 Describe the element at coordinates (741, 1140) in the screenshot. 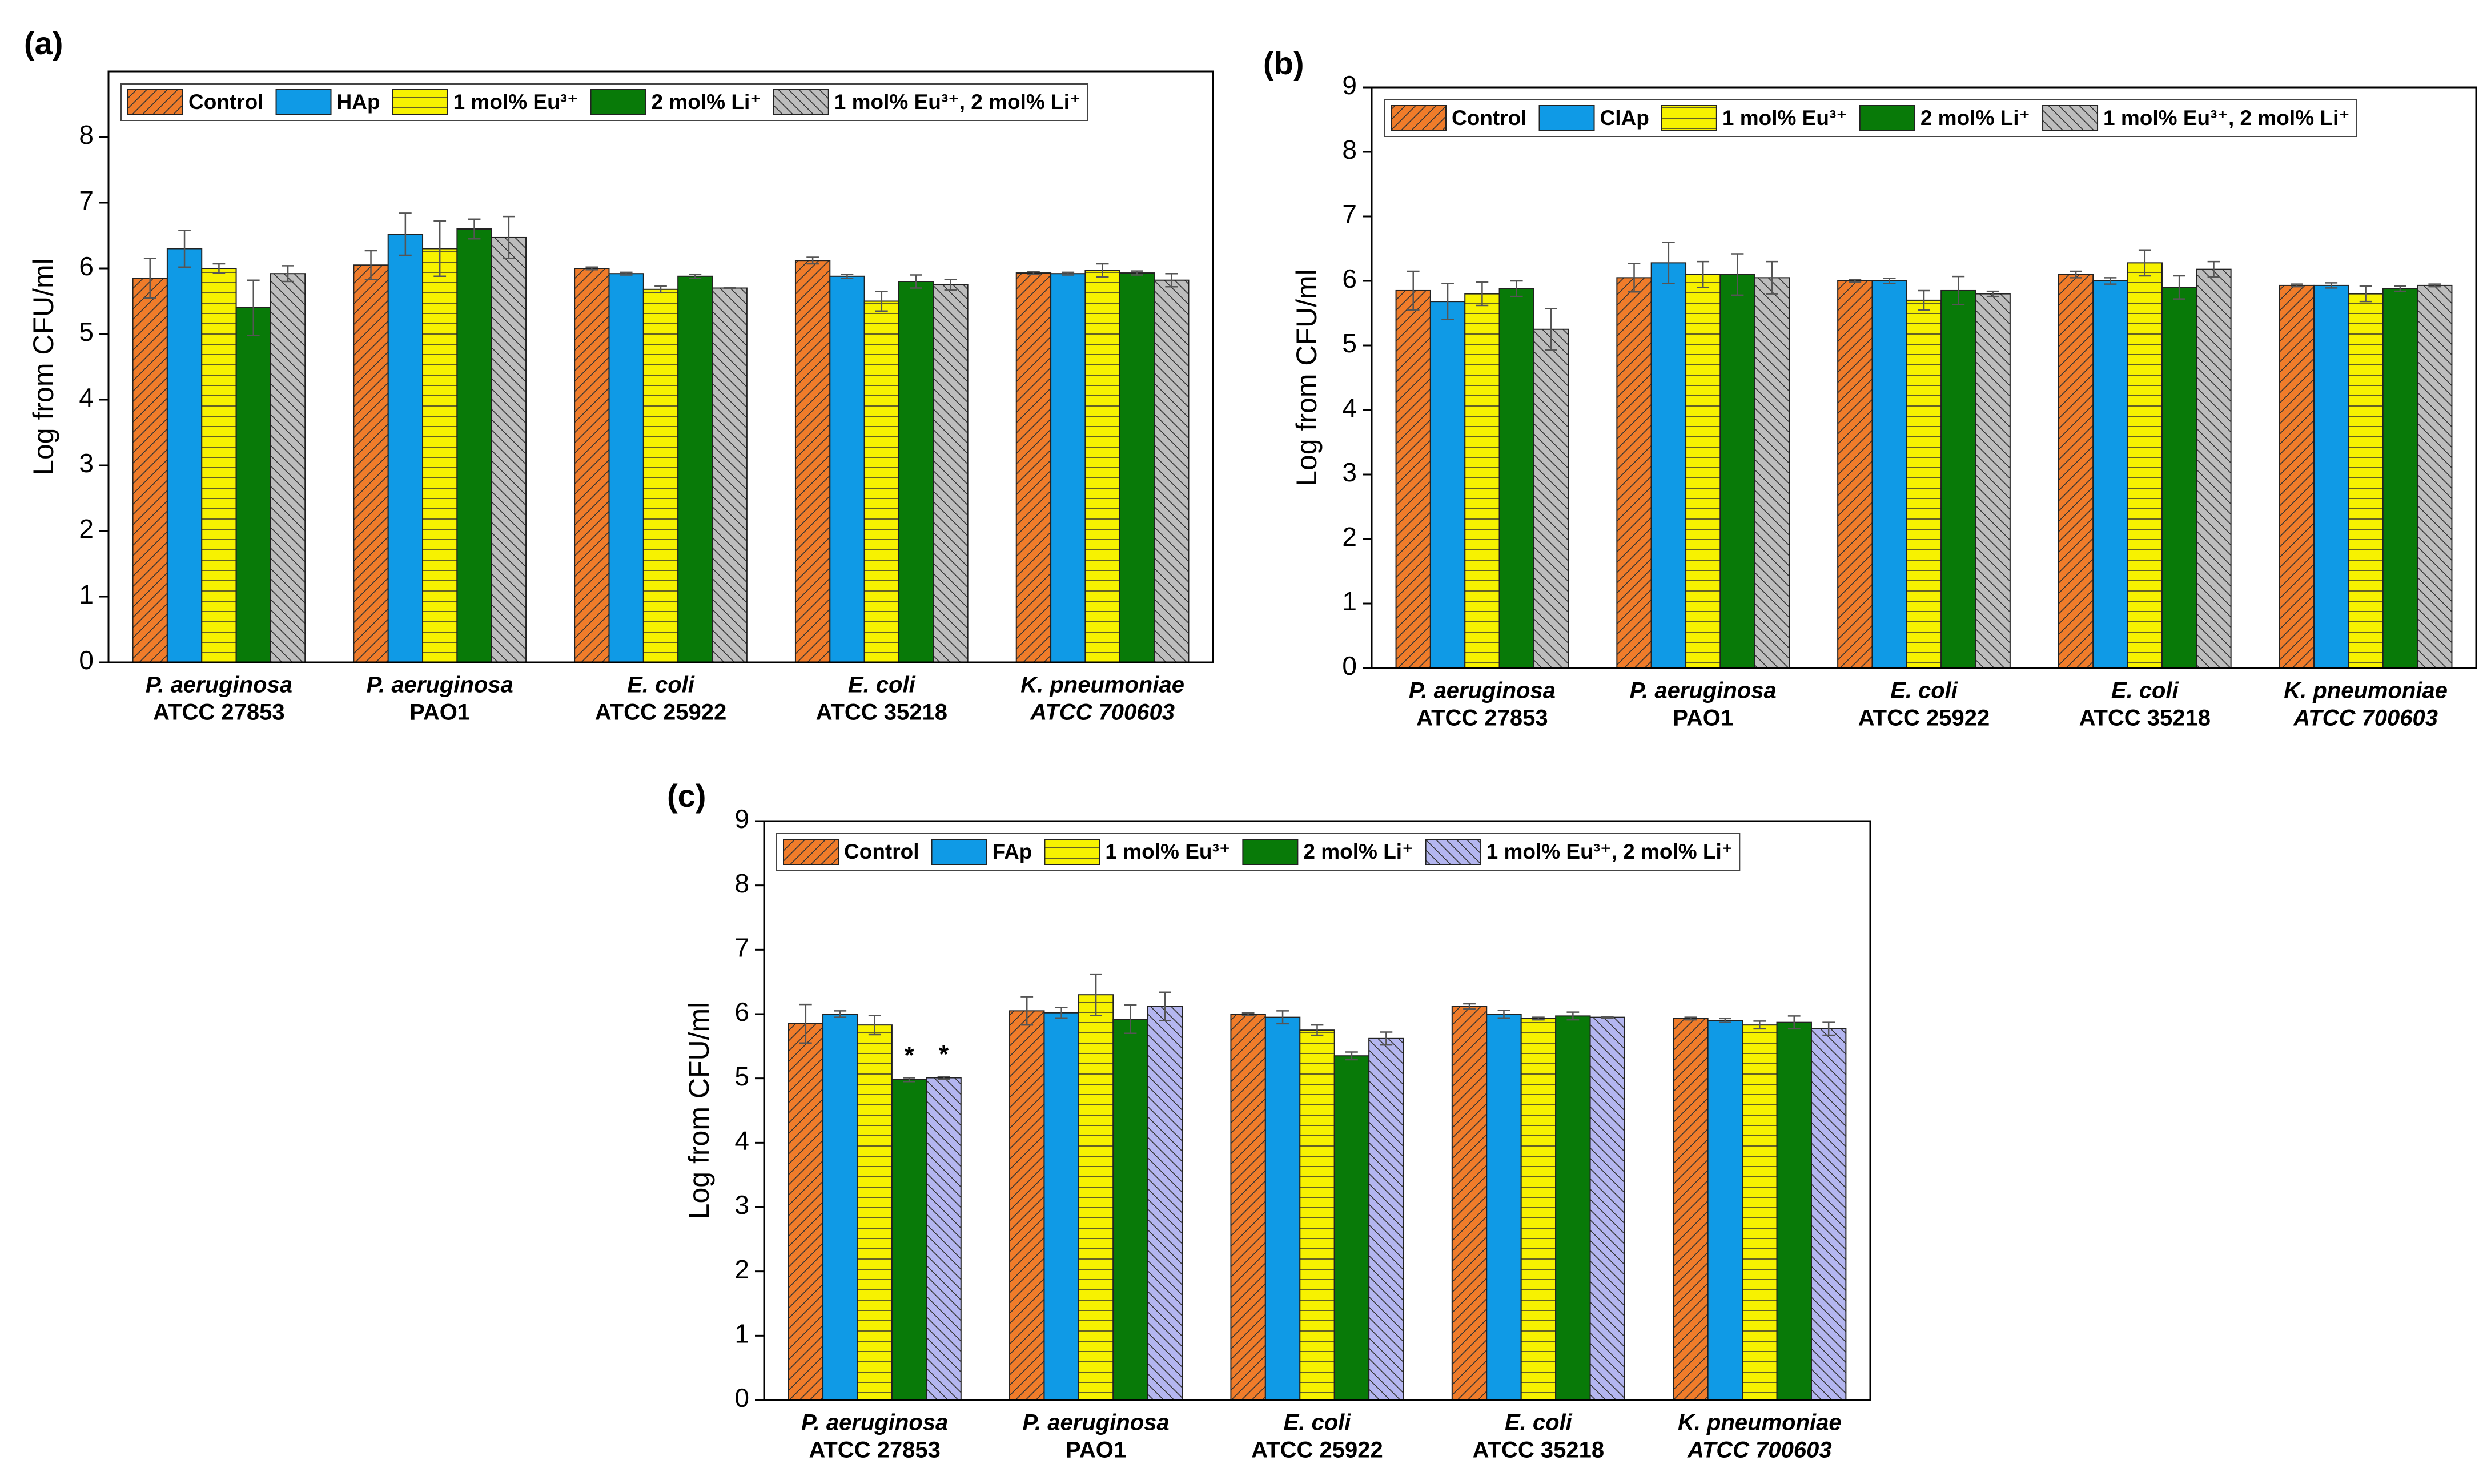

I see `y-tick-label: 4` at that location.